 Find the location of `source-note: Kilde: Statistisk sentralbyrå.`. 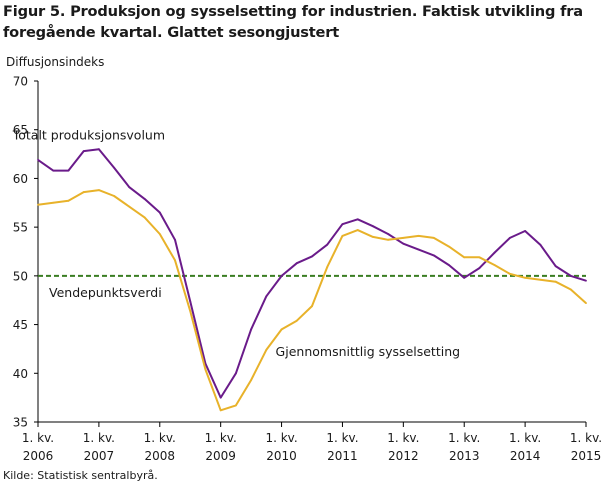

source-note: Kilde: Statistisk sentralbyrå. is located at coordinates (80, 475).